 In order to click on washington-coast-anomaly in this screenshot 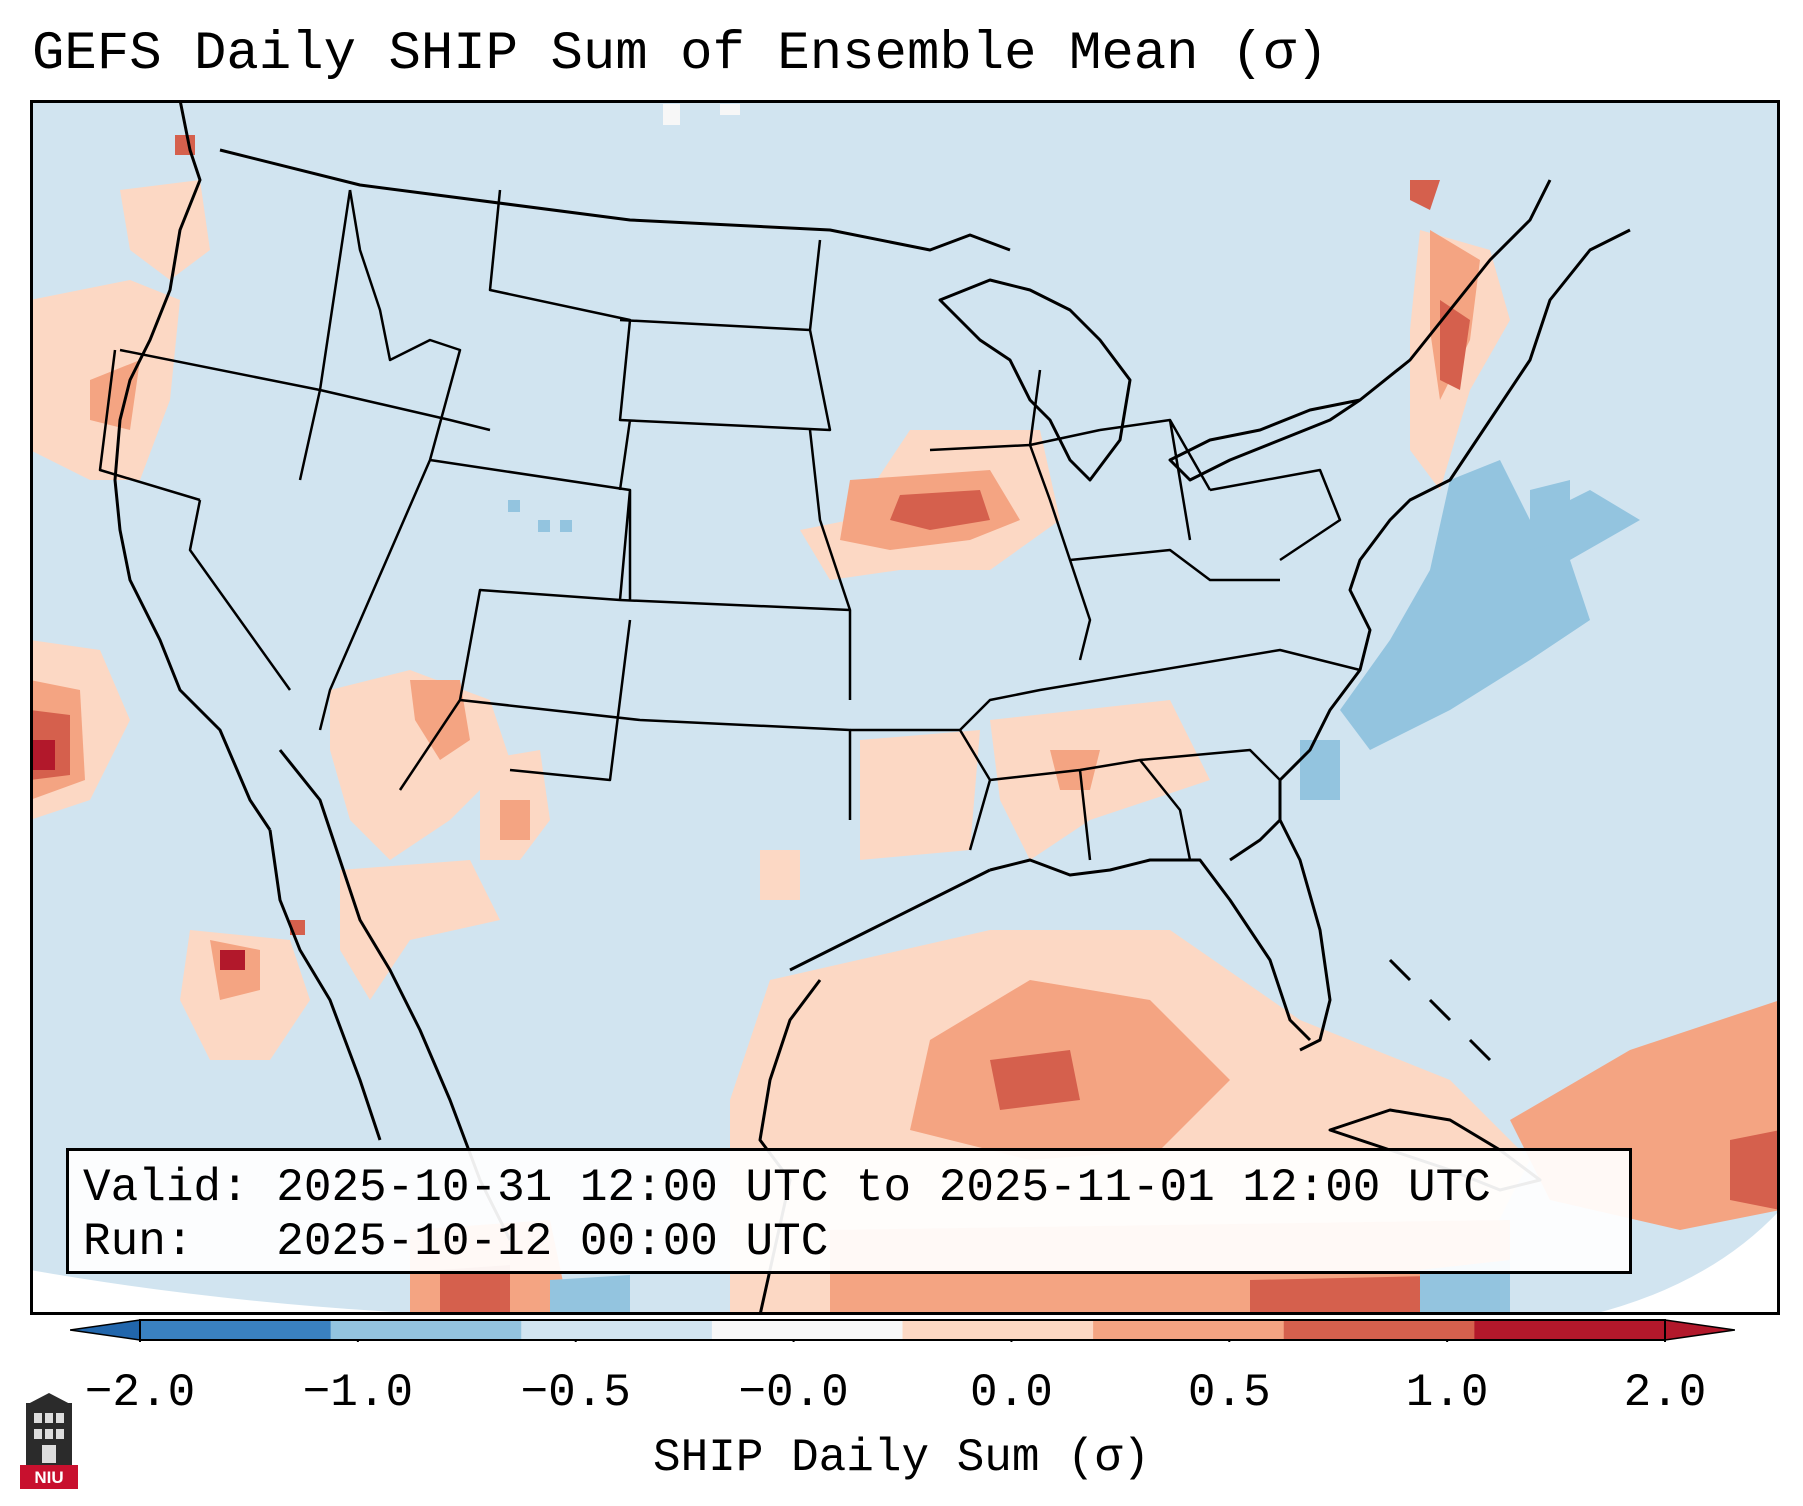, I will do `click(165, 230)`.